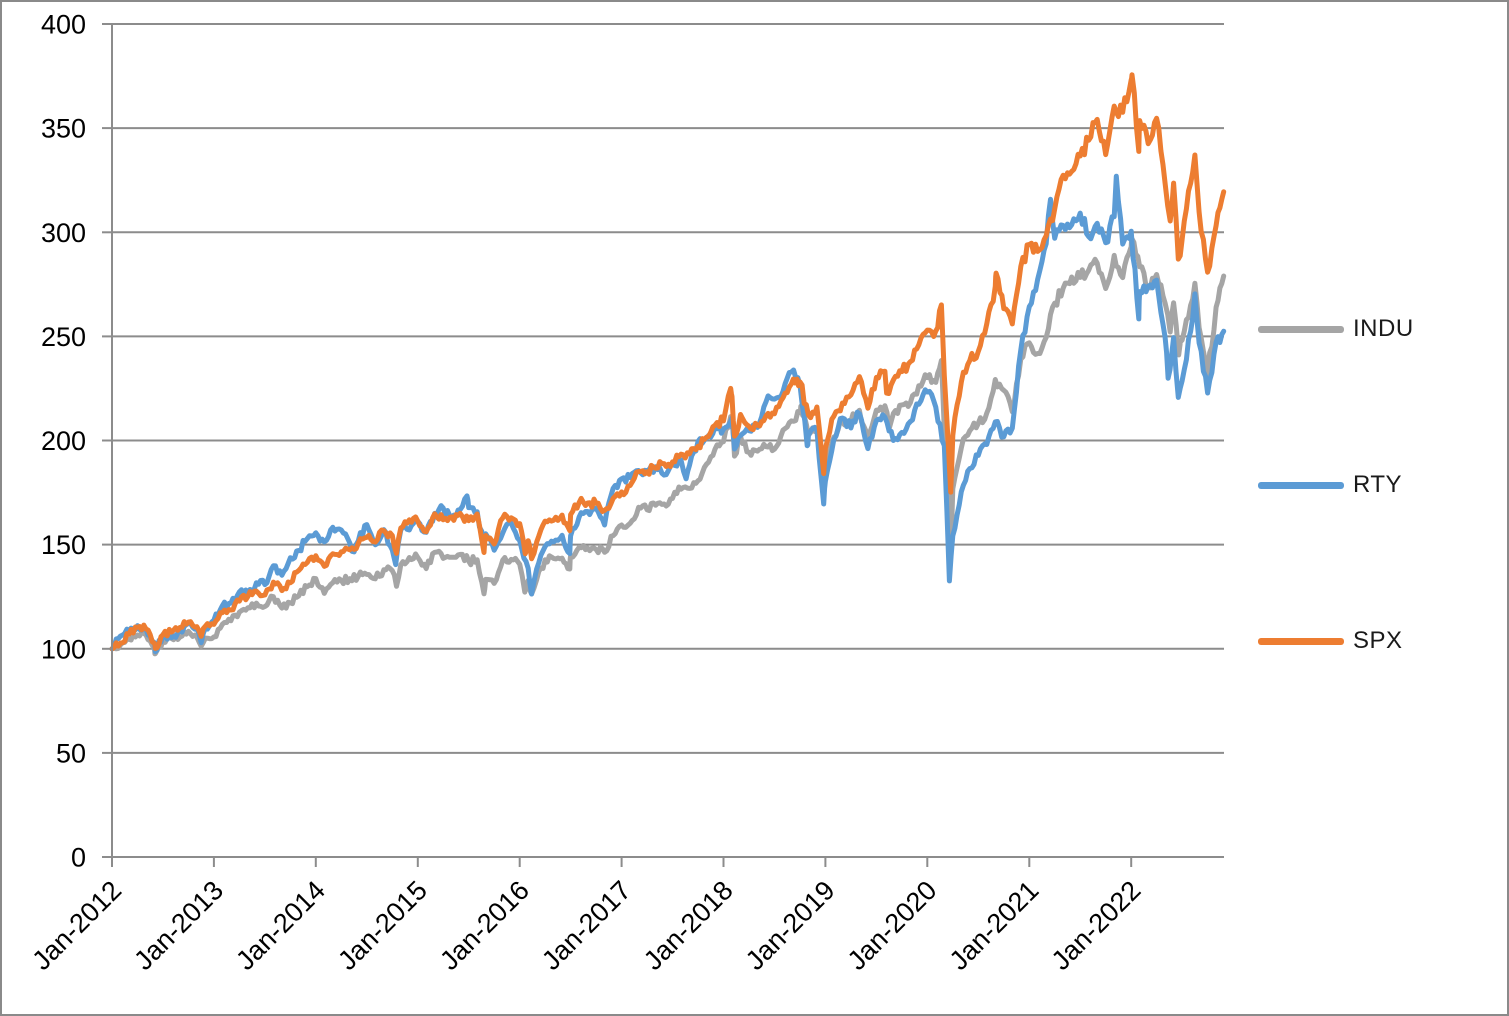 Image resolution: width=1509 pixels, height=1016 pixels. What do you see at coordinates (63, 649) in the screenshot?
I see `y-axis-label: 100` at bounding box center [63, 649].